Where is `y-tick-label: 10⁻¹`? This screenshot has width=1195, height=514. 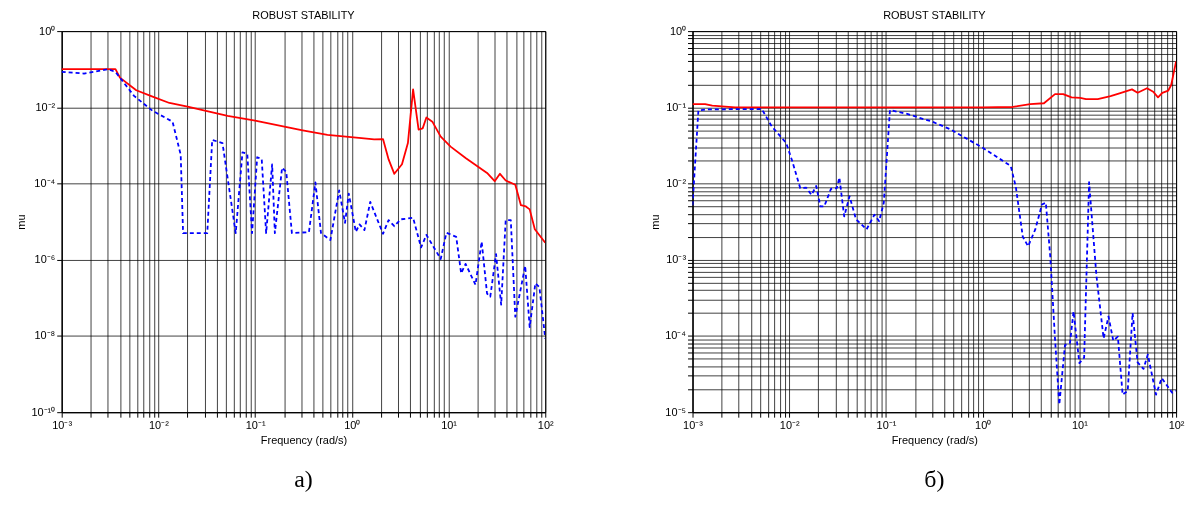 y-tick-label: 10⁻¹ is located at coordinates (676, 106).